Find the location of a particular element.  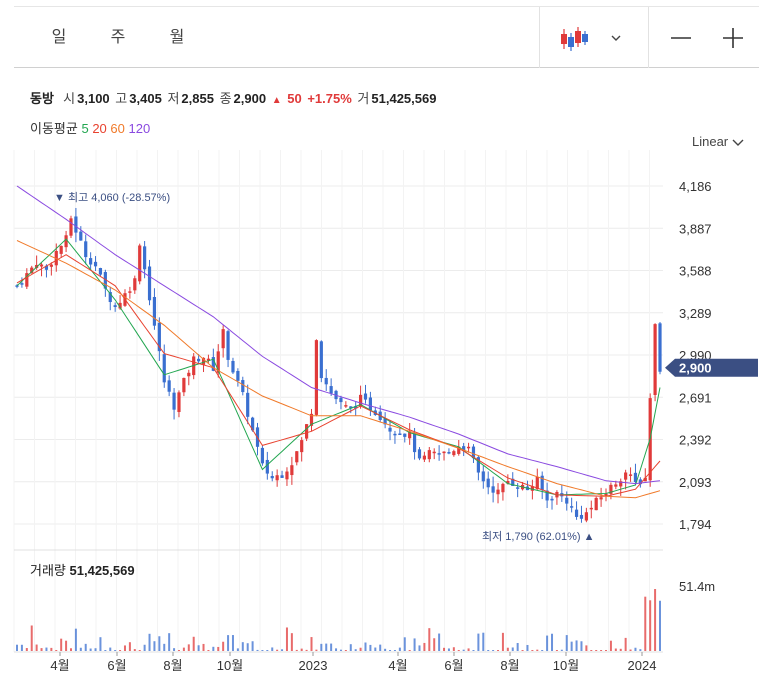

high-label: 고 is located at coordinates (121, 98).